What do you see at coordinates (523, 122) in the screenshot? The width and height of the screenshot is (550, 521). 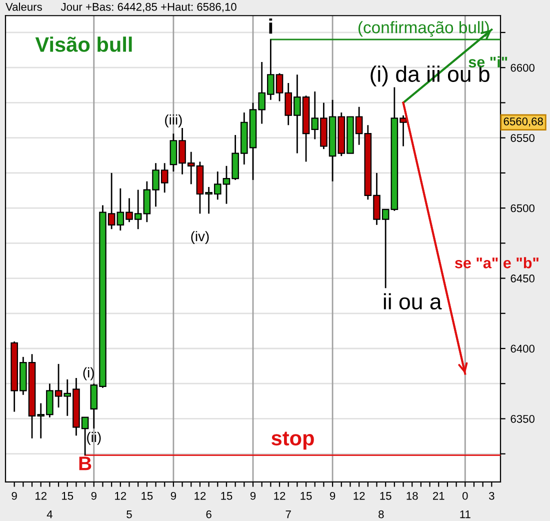 I see `text: 6560,68` at bounding box center [523, 122].